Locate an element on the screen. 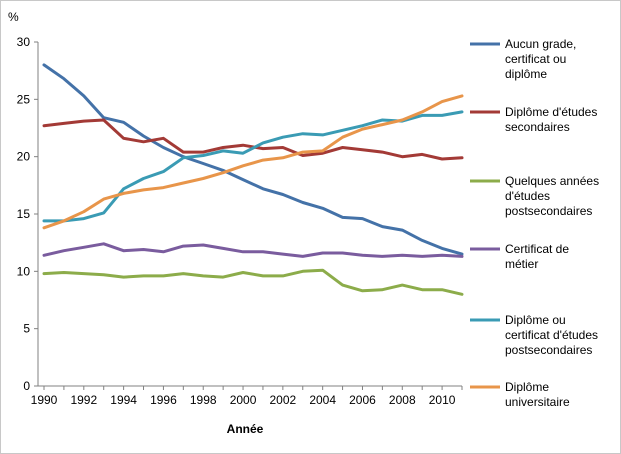  x-tick-label: 2000 is located at coordinates (243, 400).